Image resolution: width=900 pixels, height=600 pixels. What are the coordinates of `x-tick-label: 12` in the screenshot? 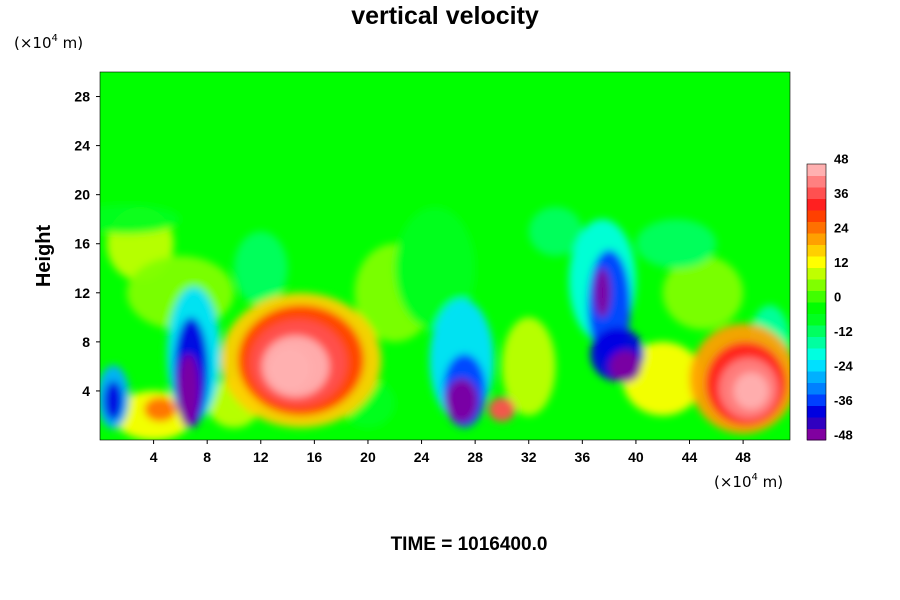 It's located at (261, 457).